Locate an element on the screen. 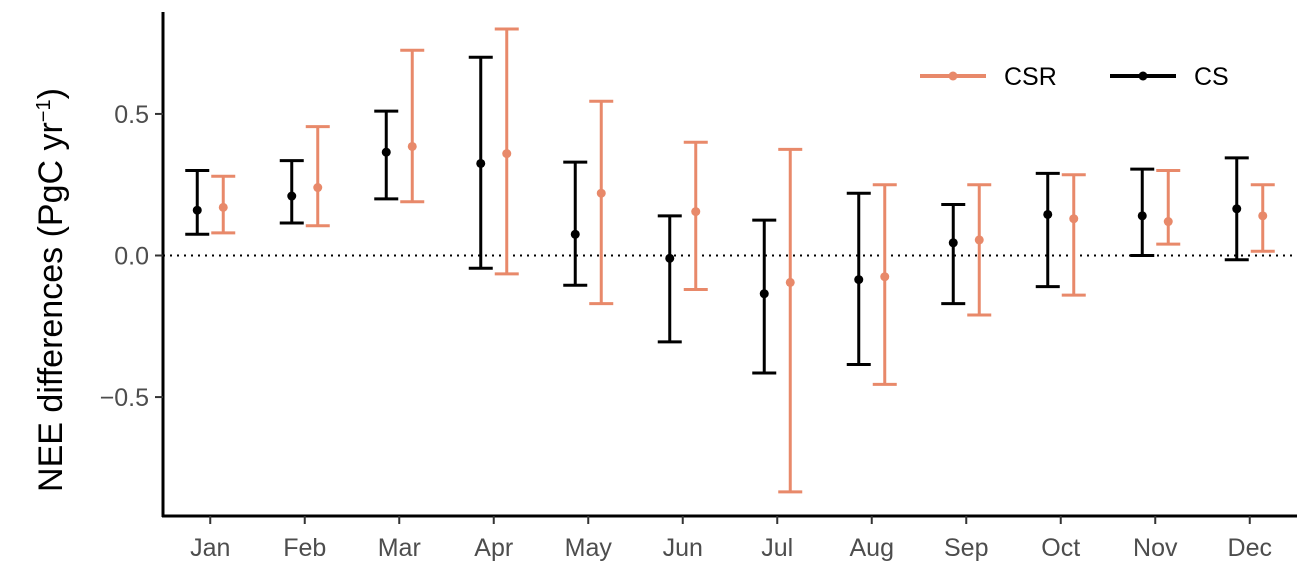 The image size is (1300, 565). y-axis-title-superscript: −1 is located at coordinates (44, 110).